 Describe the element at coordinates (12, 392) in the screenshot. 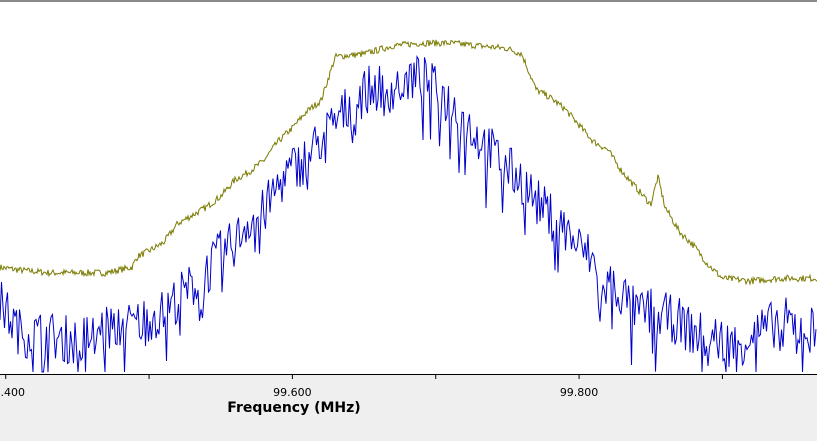

I see `x-tick-label: 99.400` at that location.